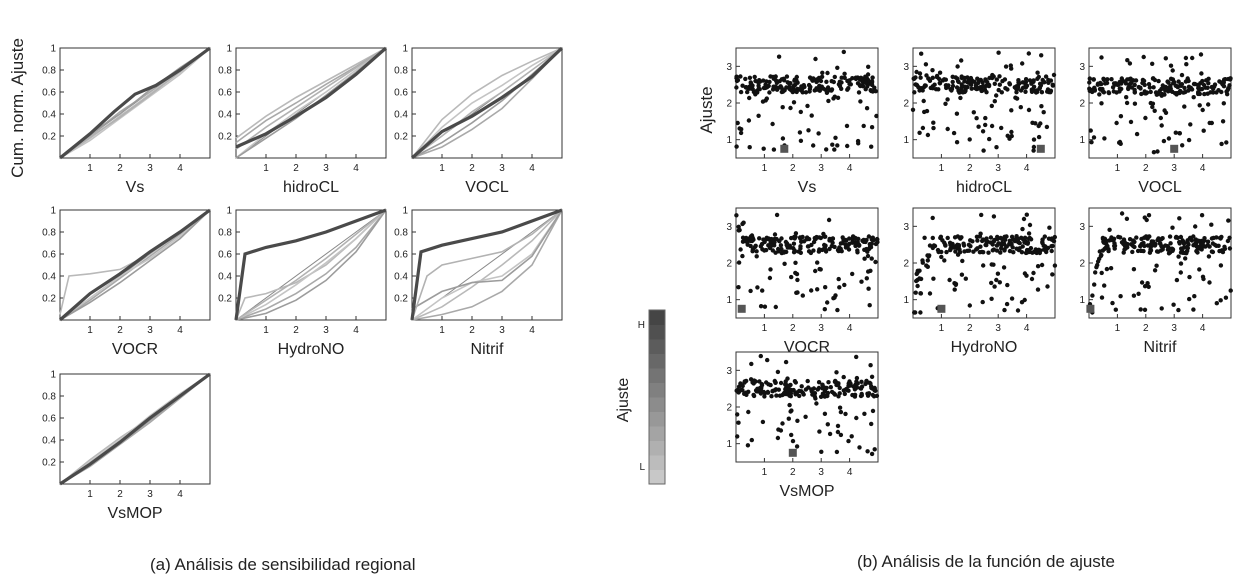  Describe the element at coordinates (49, 397) in the screenshot. I see `y-tick-label: 0.8` at that location.